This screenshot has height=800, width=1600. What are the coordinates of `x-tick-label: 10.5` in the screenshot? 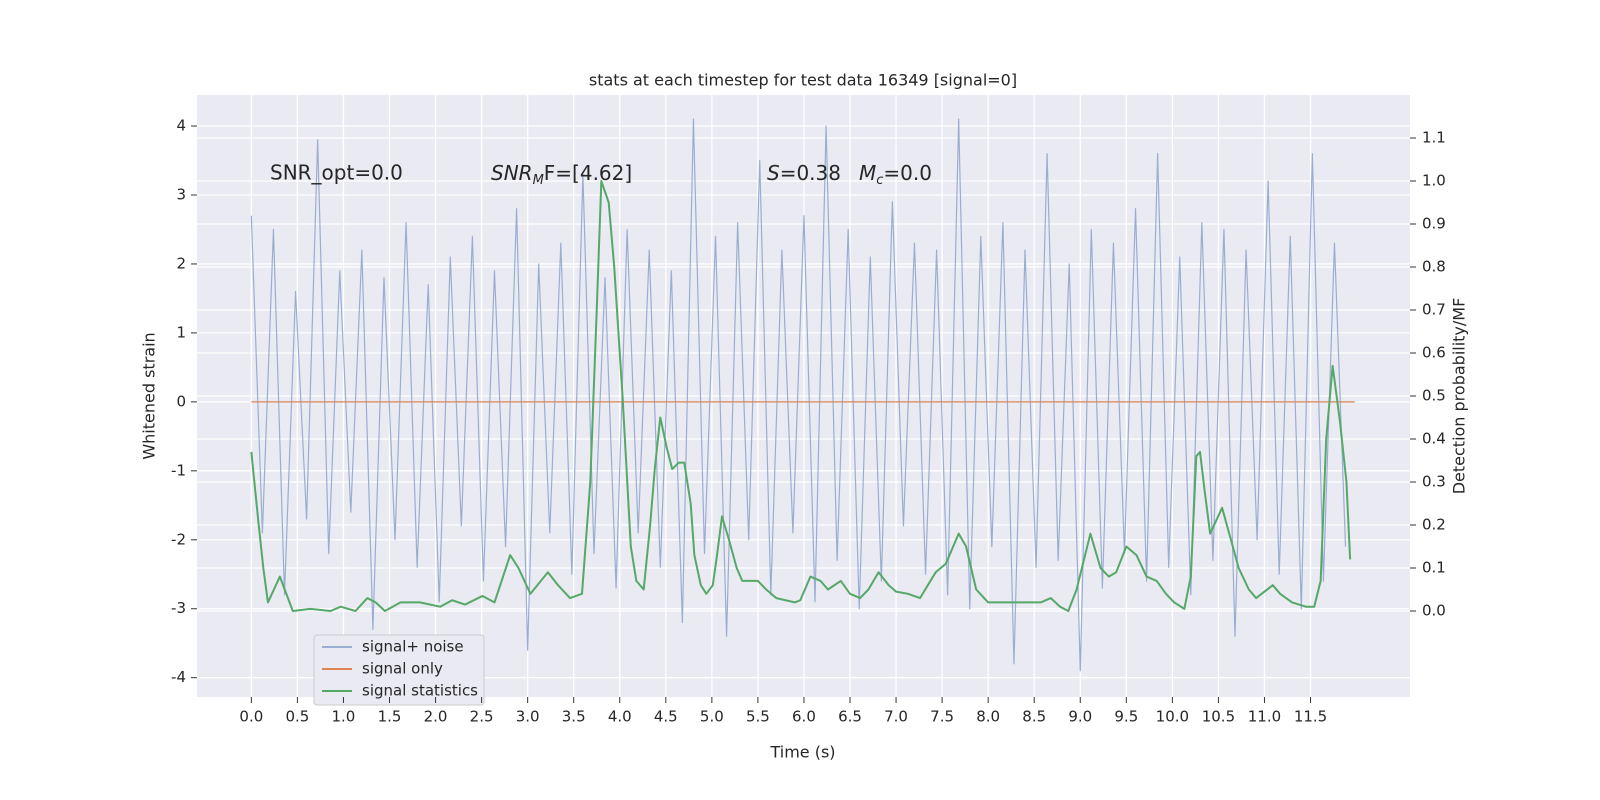 It's located at (1218, 717).